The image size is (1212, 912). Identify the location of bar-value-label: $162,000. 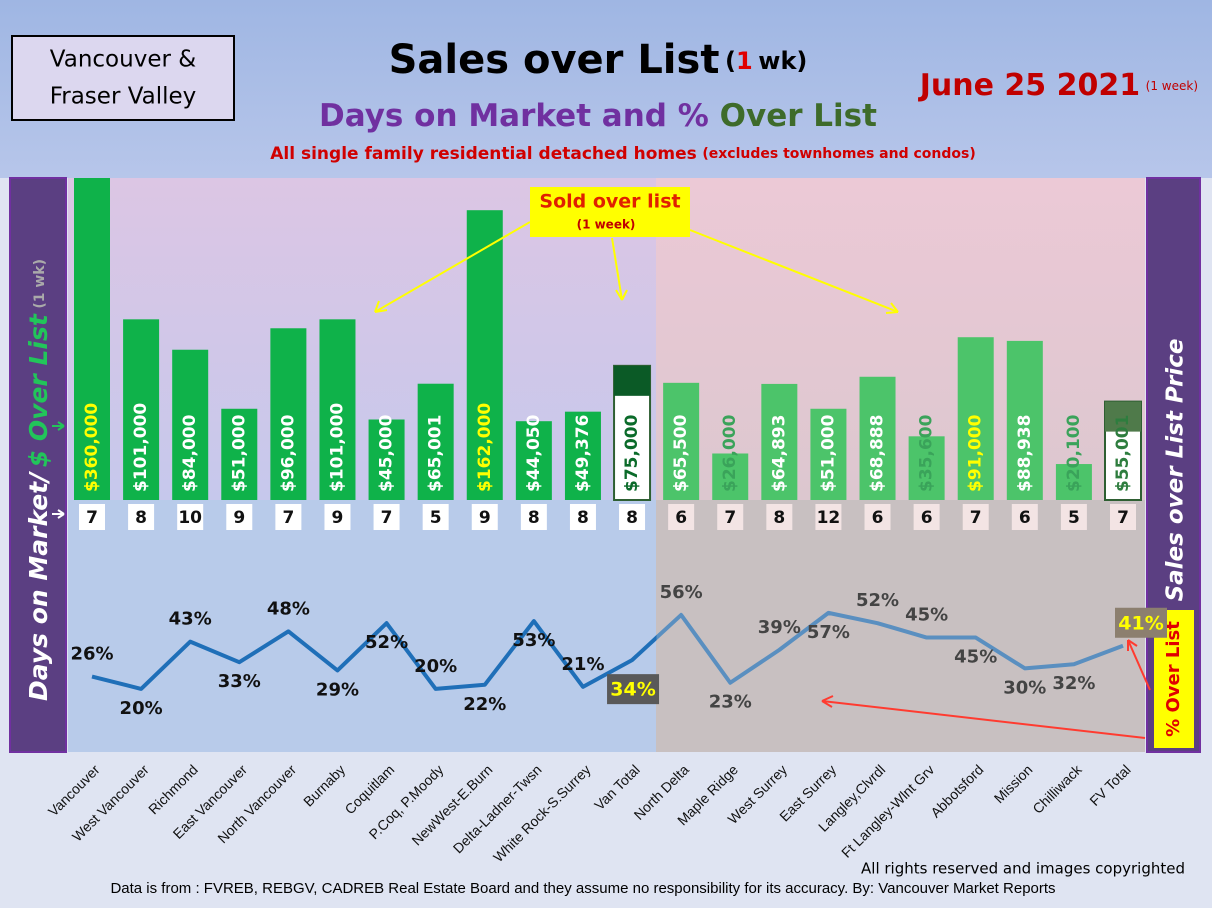
(485, 447).